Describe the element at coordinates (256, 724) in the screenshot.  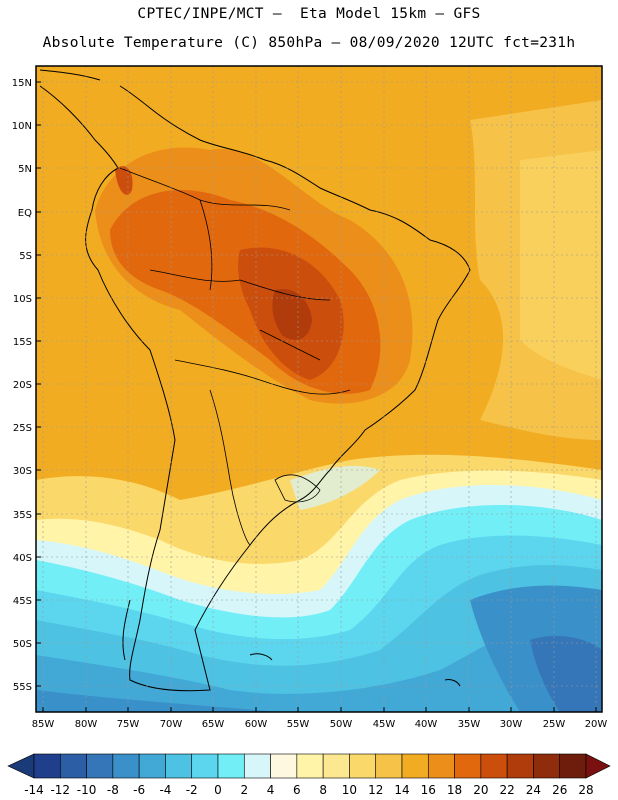
I see `lon-label: 60W` at that location.